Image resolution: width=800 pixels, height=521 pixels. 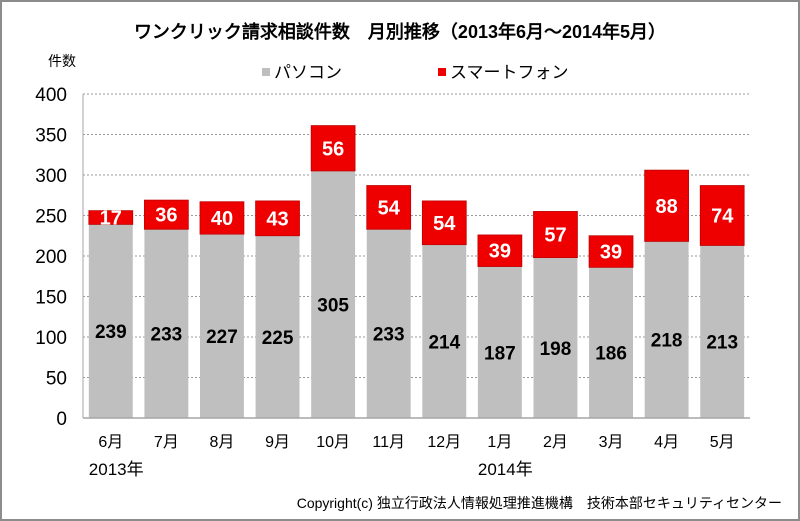 I want to click on data-label-smartphone: 88, so click(x=667, y=207).